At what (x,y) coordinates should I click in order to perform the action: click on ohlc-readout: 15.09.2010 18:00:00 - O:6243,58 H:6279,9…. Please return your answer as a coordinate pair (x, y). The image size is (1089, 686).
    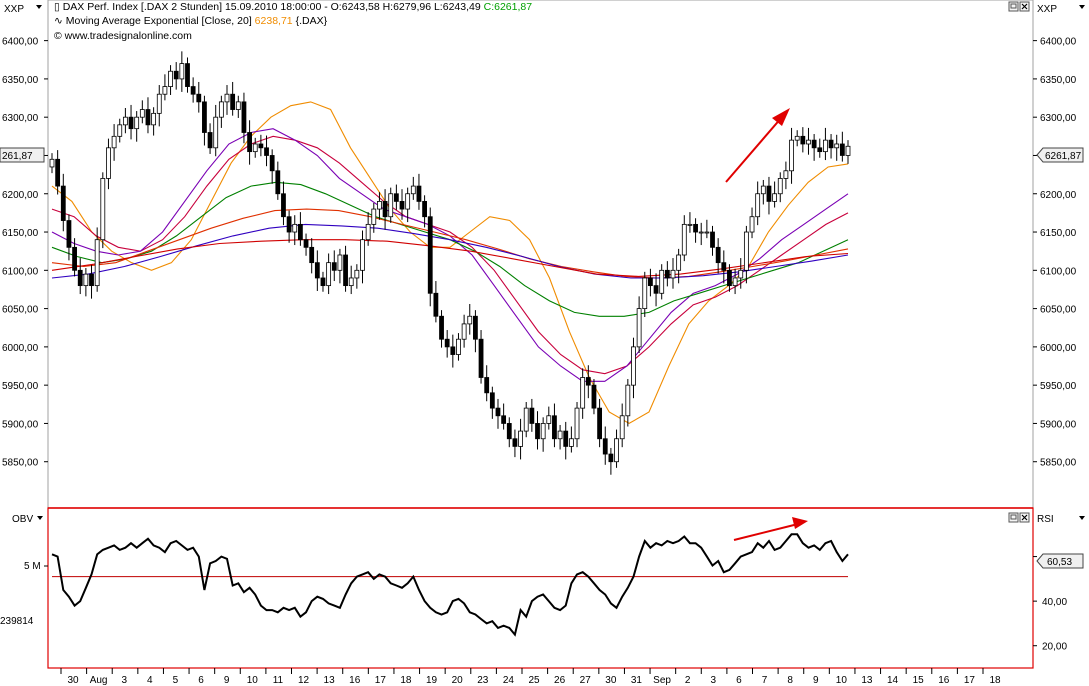
    Looking at the image, I should click on (352, 7).